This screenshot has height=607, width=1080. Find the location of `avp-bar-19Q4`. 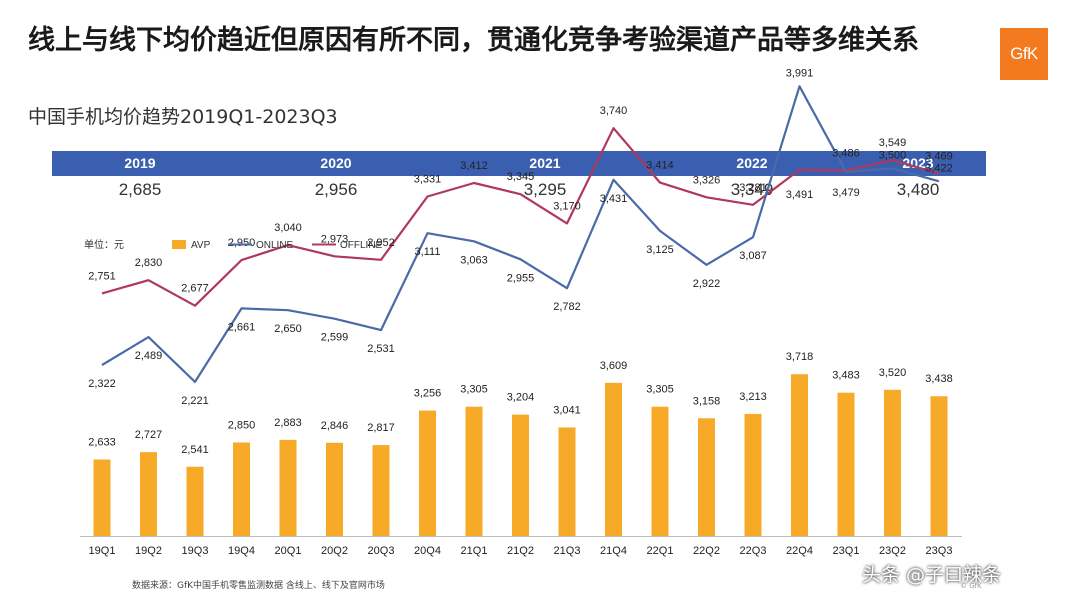

avp-bar-19Q4 is located at coordinates (241, 489).